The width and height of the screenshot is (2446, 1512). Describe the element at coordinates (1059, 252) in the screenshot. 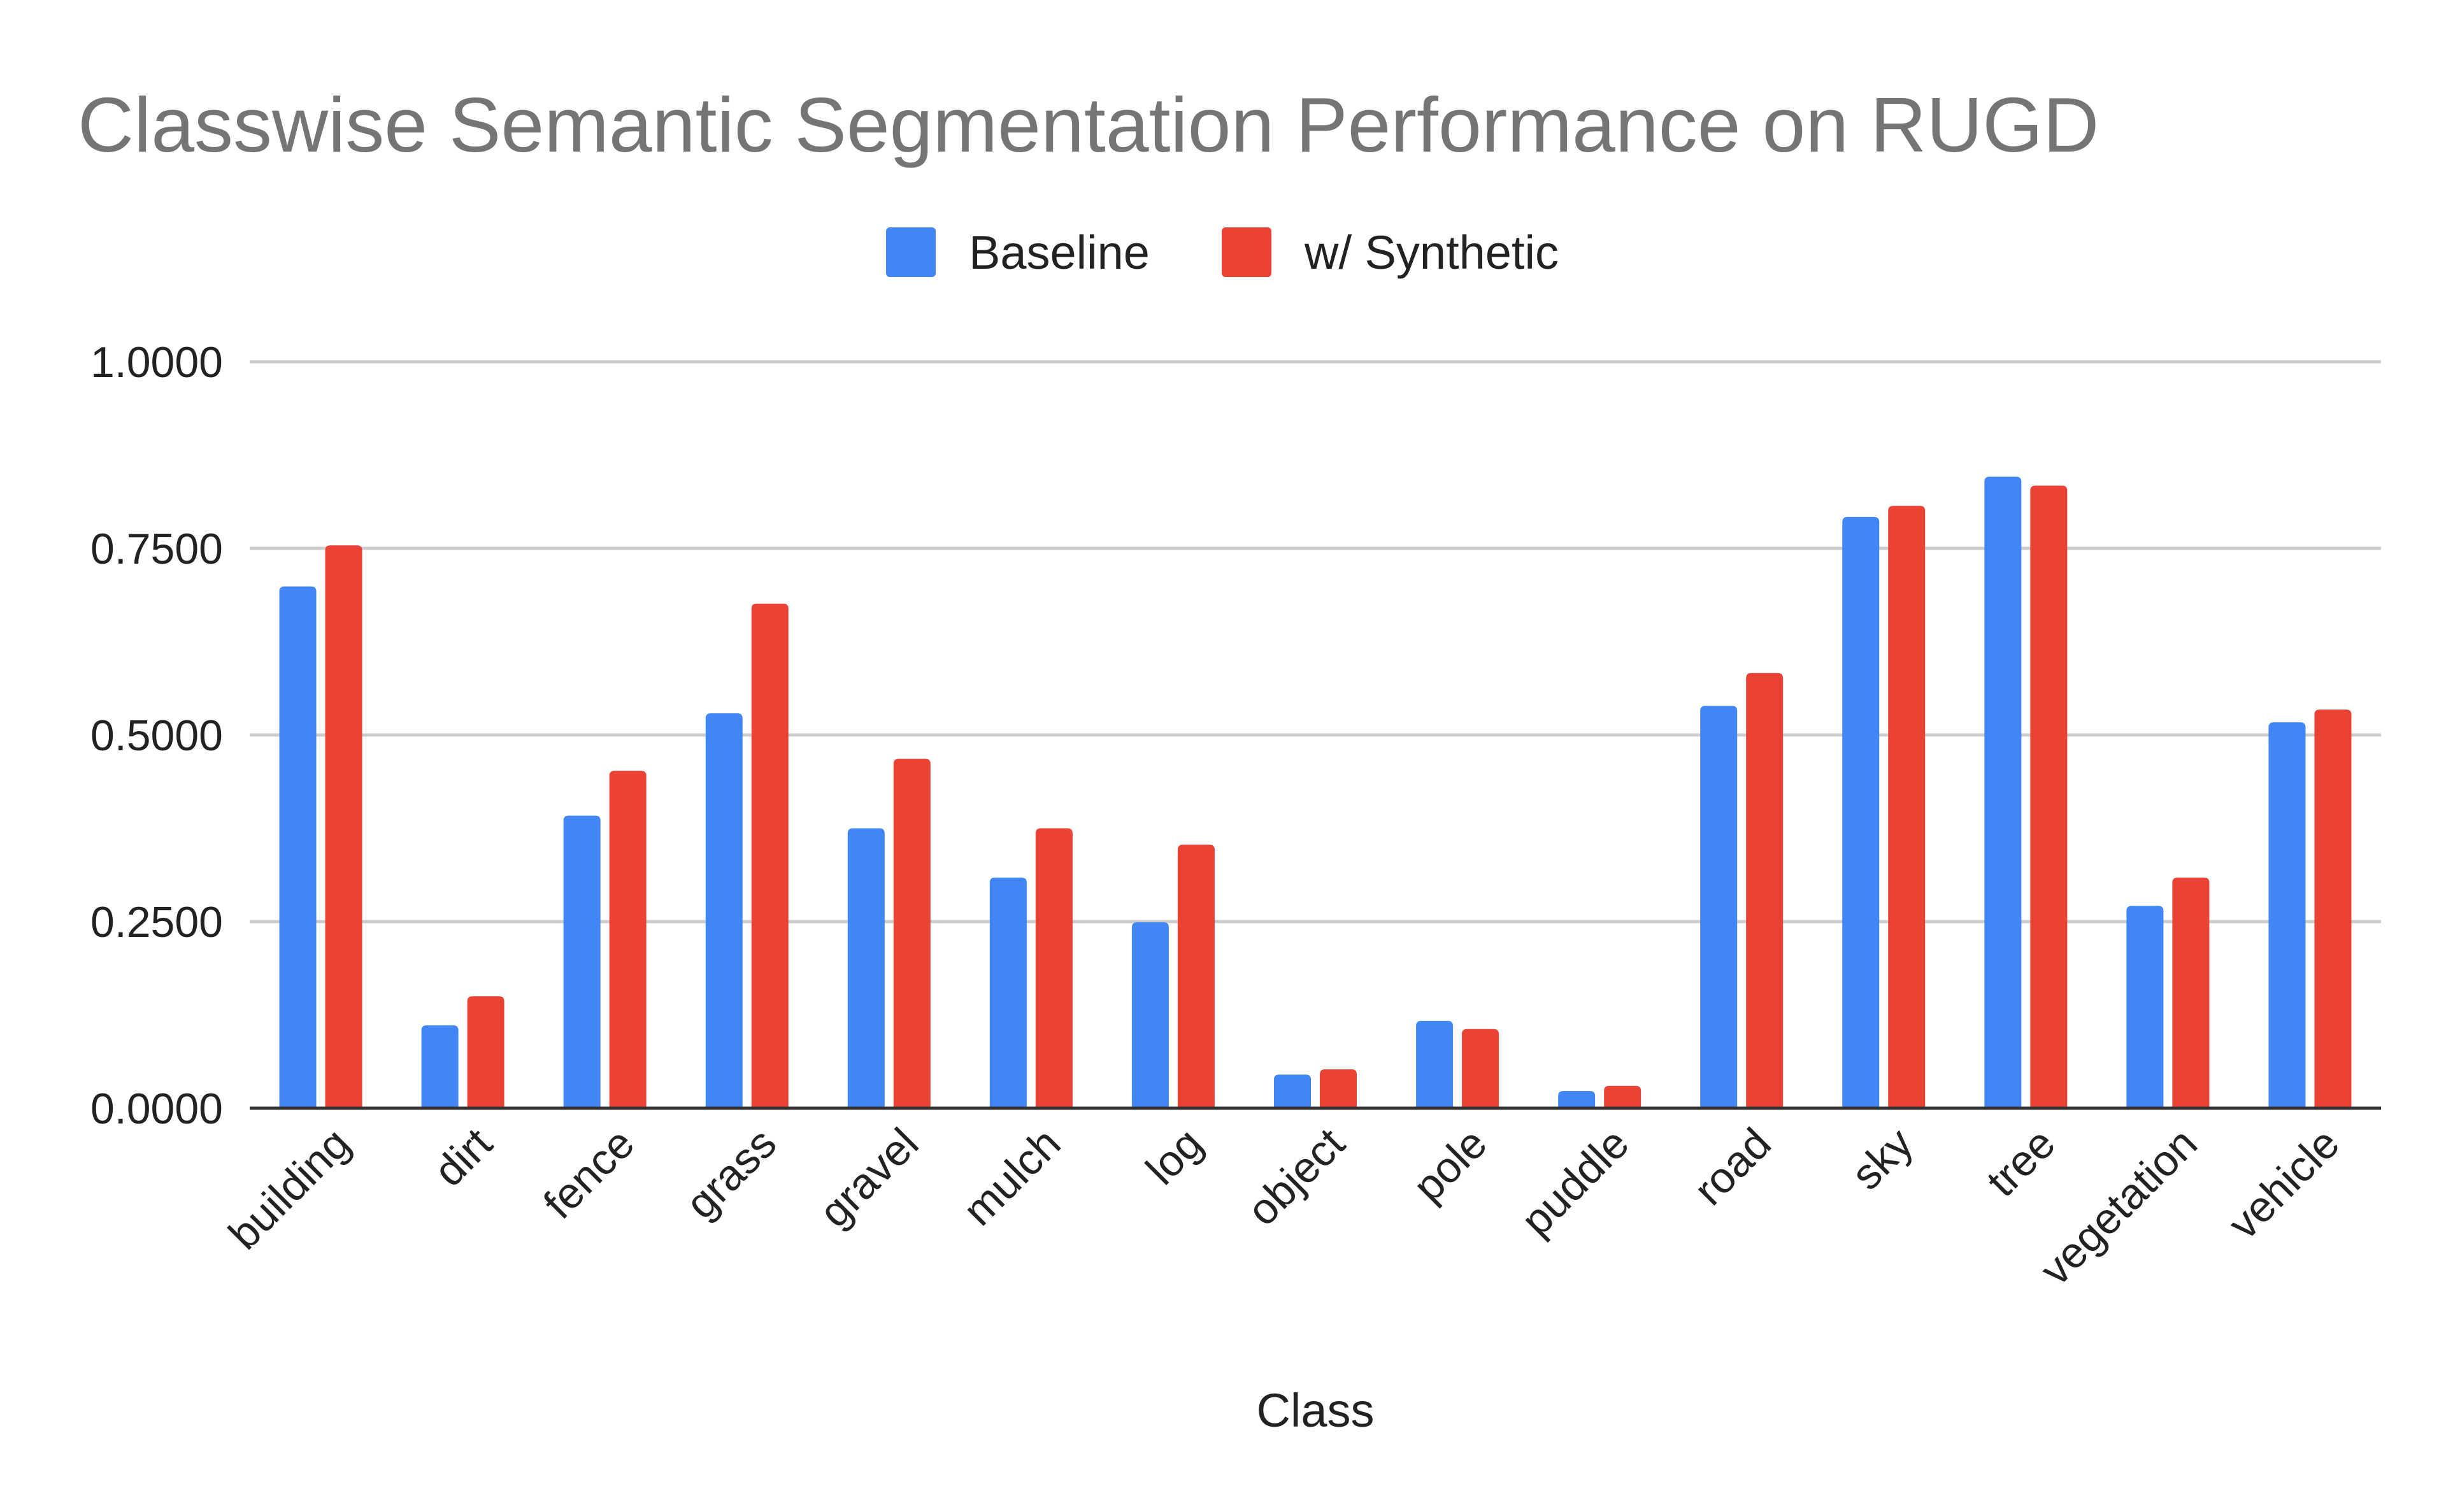

I see `legend-label-baseline: Baseline` at that location.